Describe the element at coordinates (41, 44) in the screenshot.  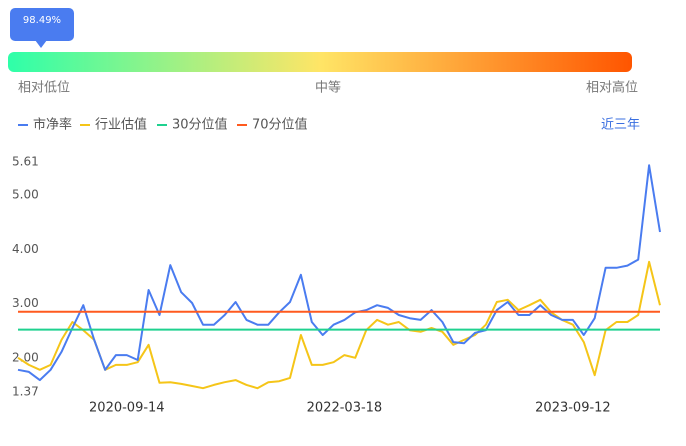
I see `tooltip-pointer` at that location.